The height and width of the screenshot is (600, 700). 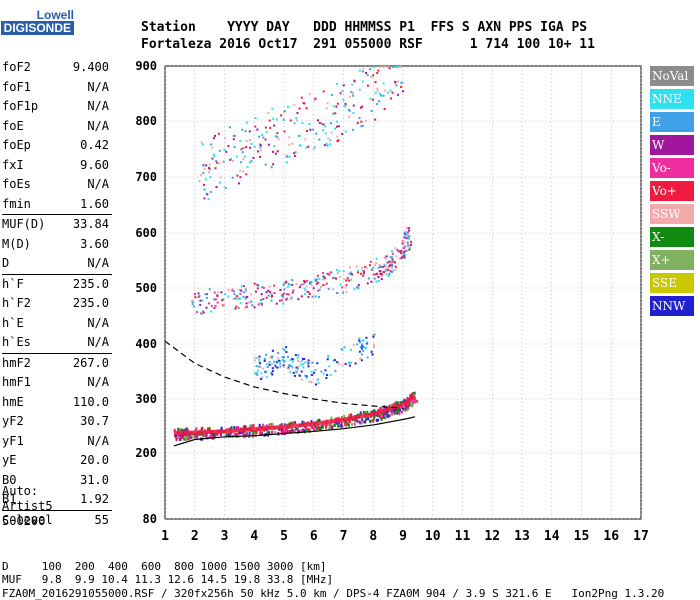 What do you see at coordinates (16, 184) in the screenshot?
I see `param-name: foEs` at bounding box center [16, 184].